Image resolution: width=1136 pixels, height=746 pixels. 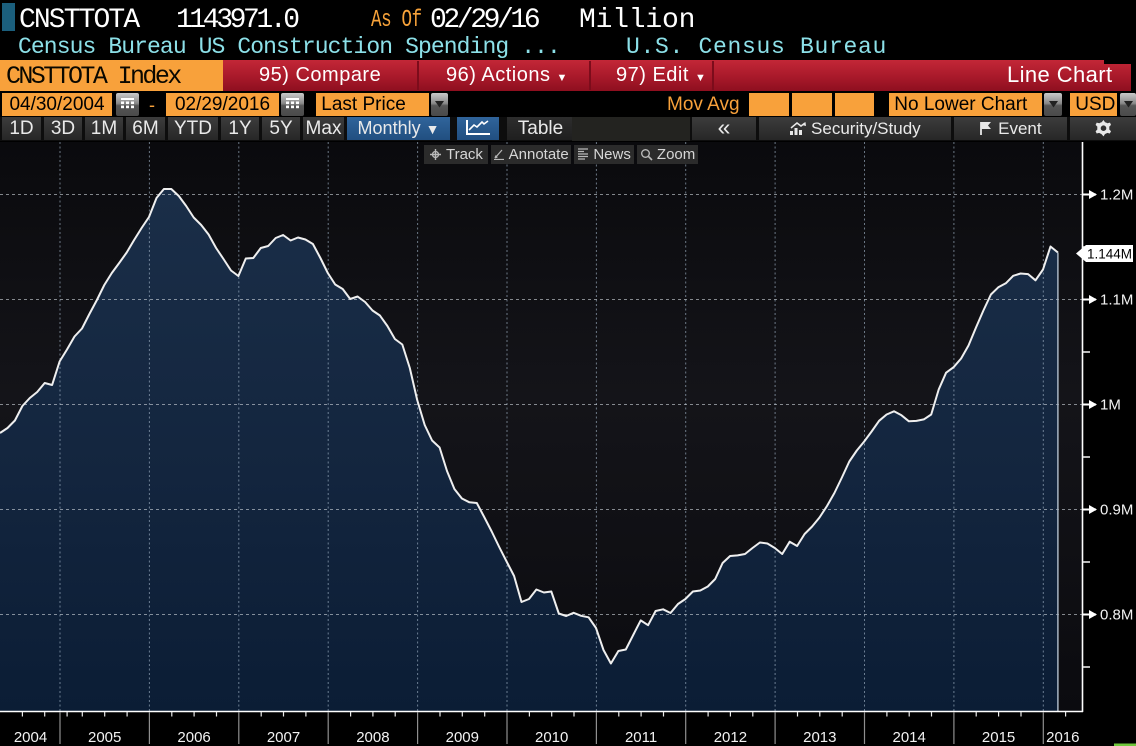 I want to click on svg-text: 2004, so click(x=30, y=737).